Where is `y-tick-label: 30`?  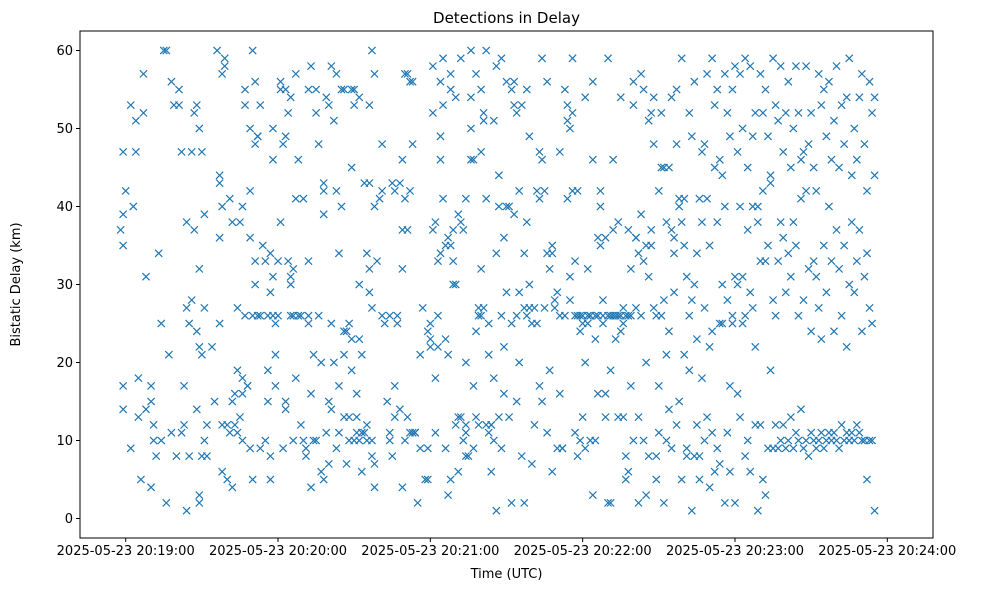
y-tick-label: 30 is located at coordinates (64, 285).